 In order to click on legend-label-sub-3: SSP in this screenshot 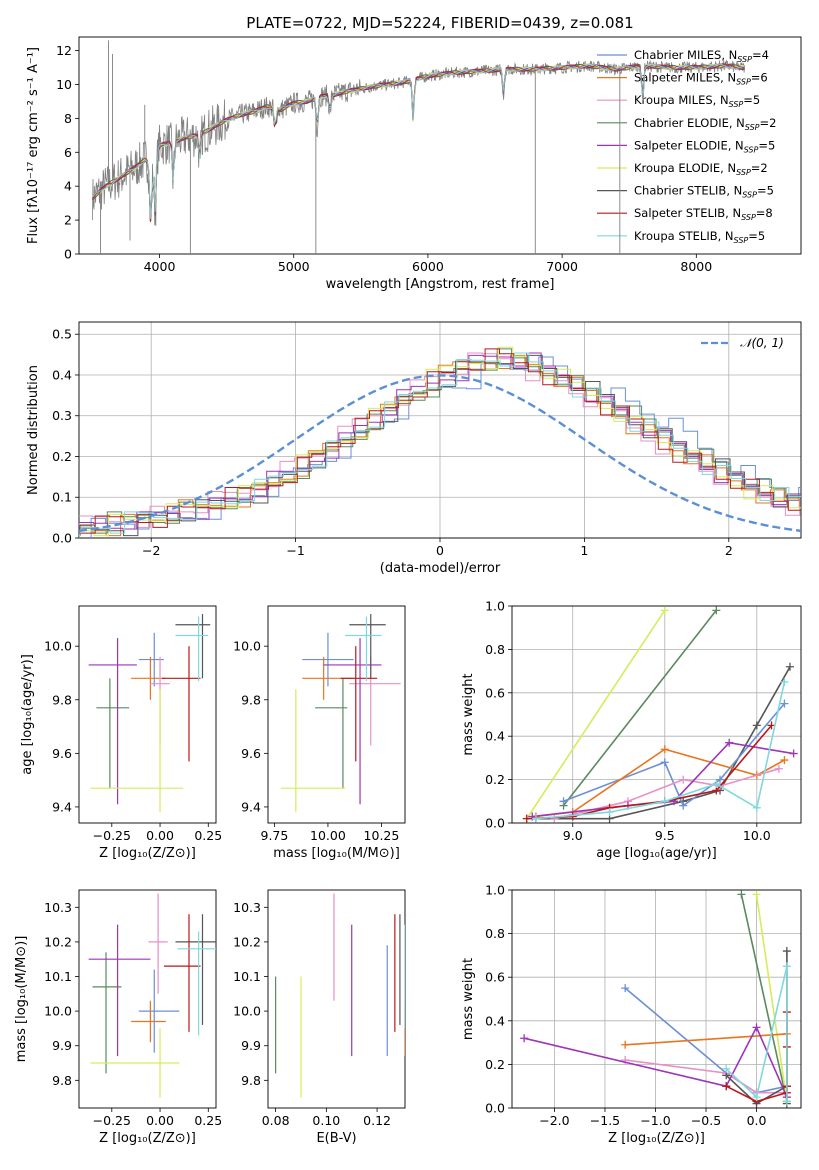, I will do `click(752, 127)`.